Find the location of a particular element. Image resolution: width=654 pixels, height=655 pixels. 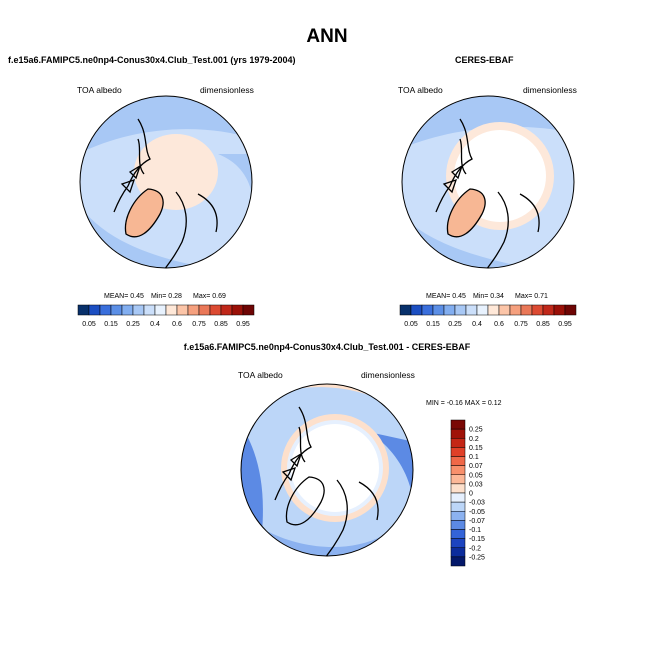

panel3-colorbar-tick-label: 0.1 is located at coordinates (474, 457).